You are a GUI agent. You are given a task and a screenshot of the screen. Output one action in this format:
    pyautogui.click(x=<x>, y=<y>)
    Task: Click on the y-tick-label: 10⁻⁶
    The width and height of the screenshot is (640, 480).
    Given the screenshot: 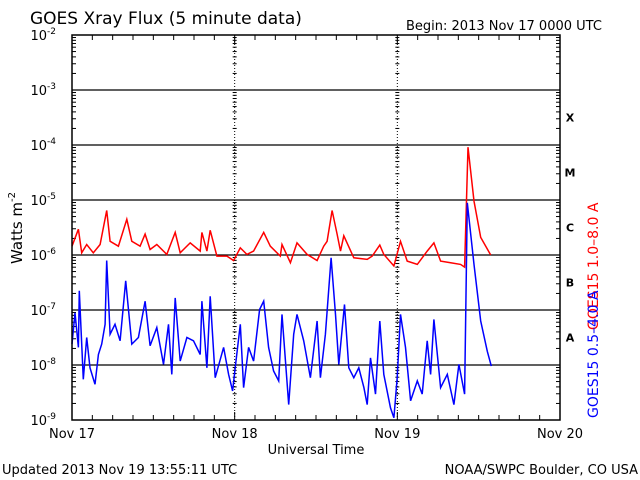 What is the action you would take?
    pyautogui.click(x=43, y=255)
    